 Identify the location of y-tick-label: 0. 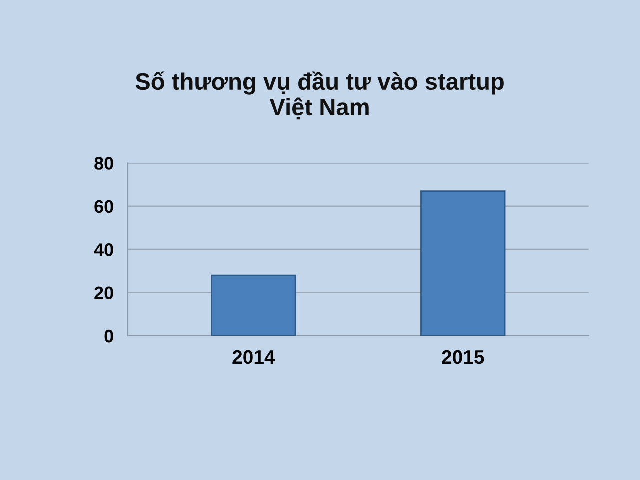
(109, 336).